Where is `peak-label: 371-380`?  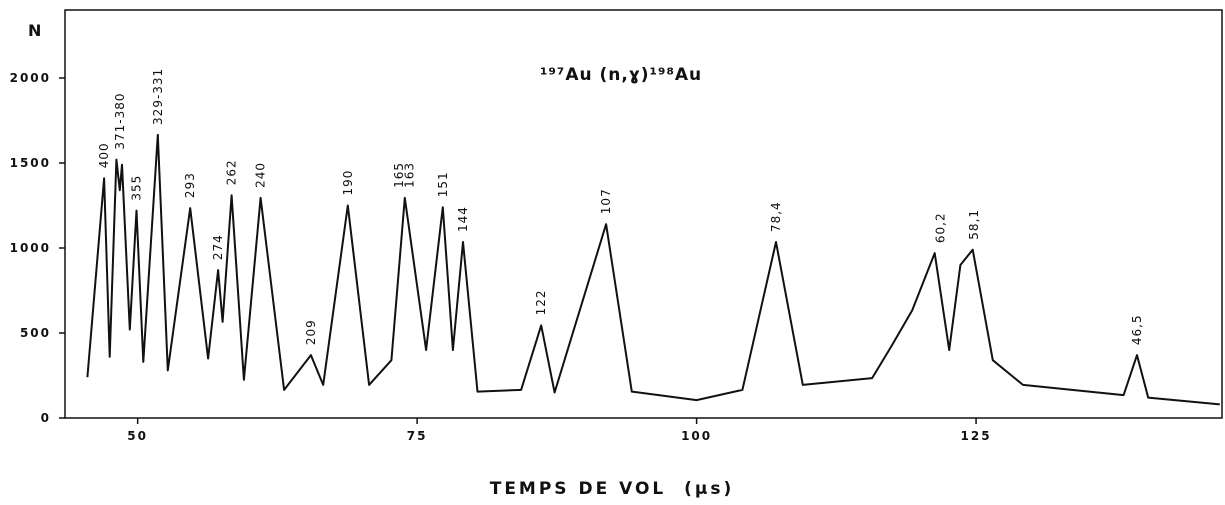
peak-label: 371-380 is located at coordinates (120, 120).